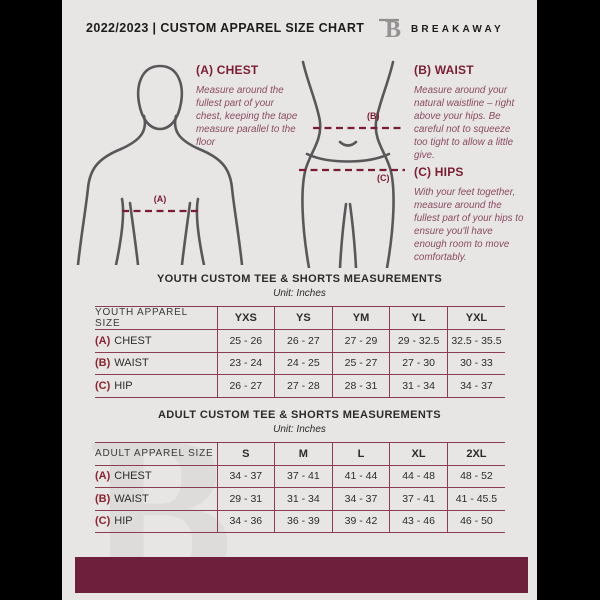 Image resolution: width=600 pixels, height=600 pixels. Describe the element at coordinates (360, 476) in the screenshot. I see `cell-value: 41 - 44` at that location.